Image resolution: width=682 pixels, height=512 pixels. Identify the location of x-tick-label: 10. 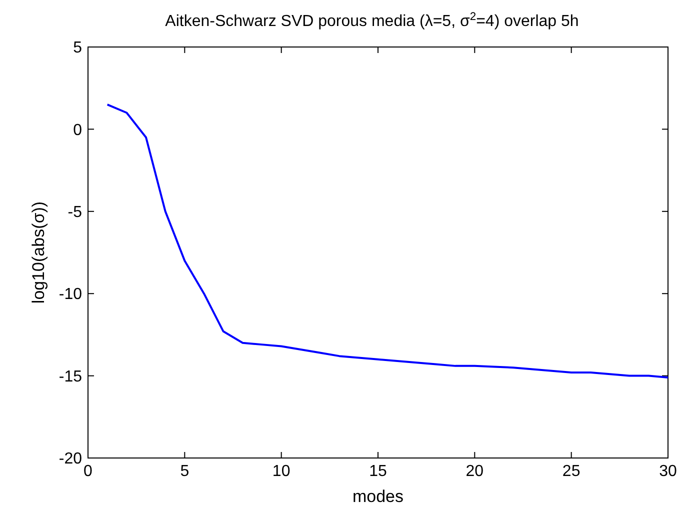
(281, 471).